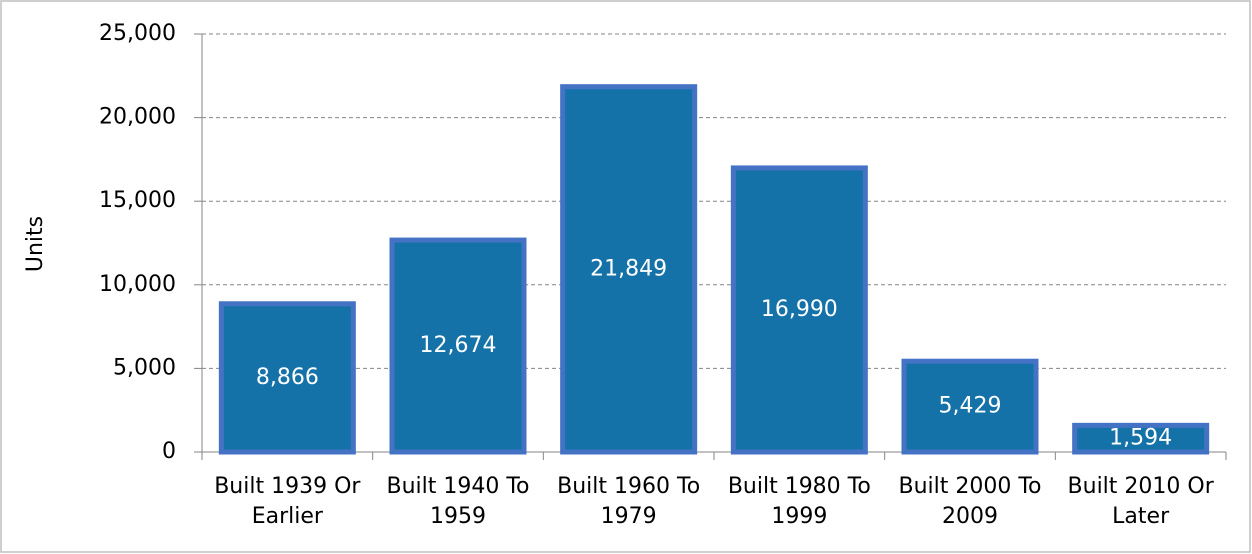 The width and height of the screenshot is (1252, 554). Describe the element at coordinates (970, 501) in the screenshot. I see `x-tick-label: Built 2000 To 2009` at that location.